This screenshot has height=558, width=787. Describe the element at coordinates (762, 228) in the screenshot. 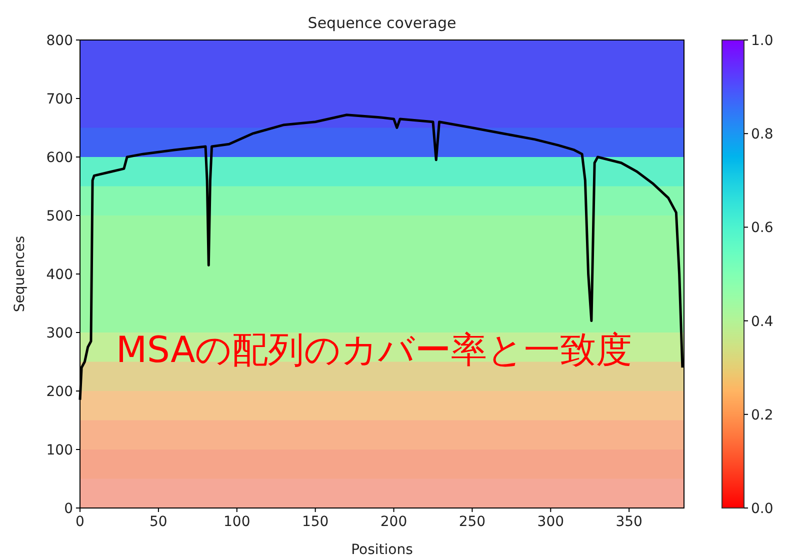

I see `color-bar-label: 0.6` at that location.